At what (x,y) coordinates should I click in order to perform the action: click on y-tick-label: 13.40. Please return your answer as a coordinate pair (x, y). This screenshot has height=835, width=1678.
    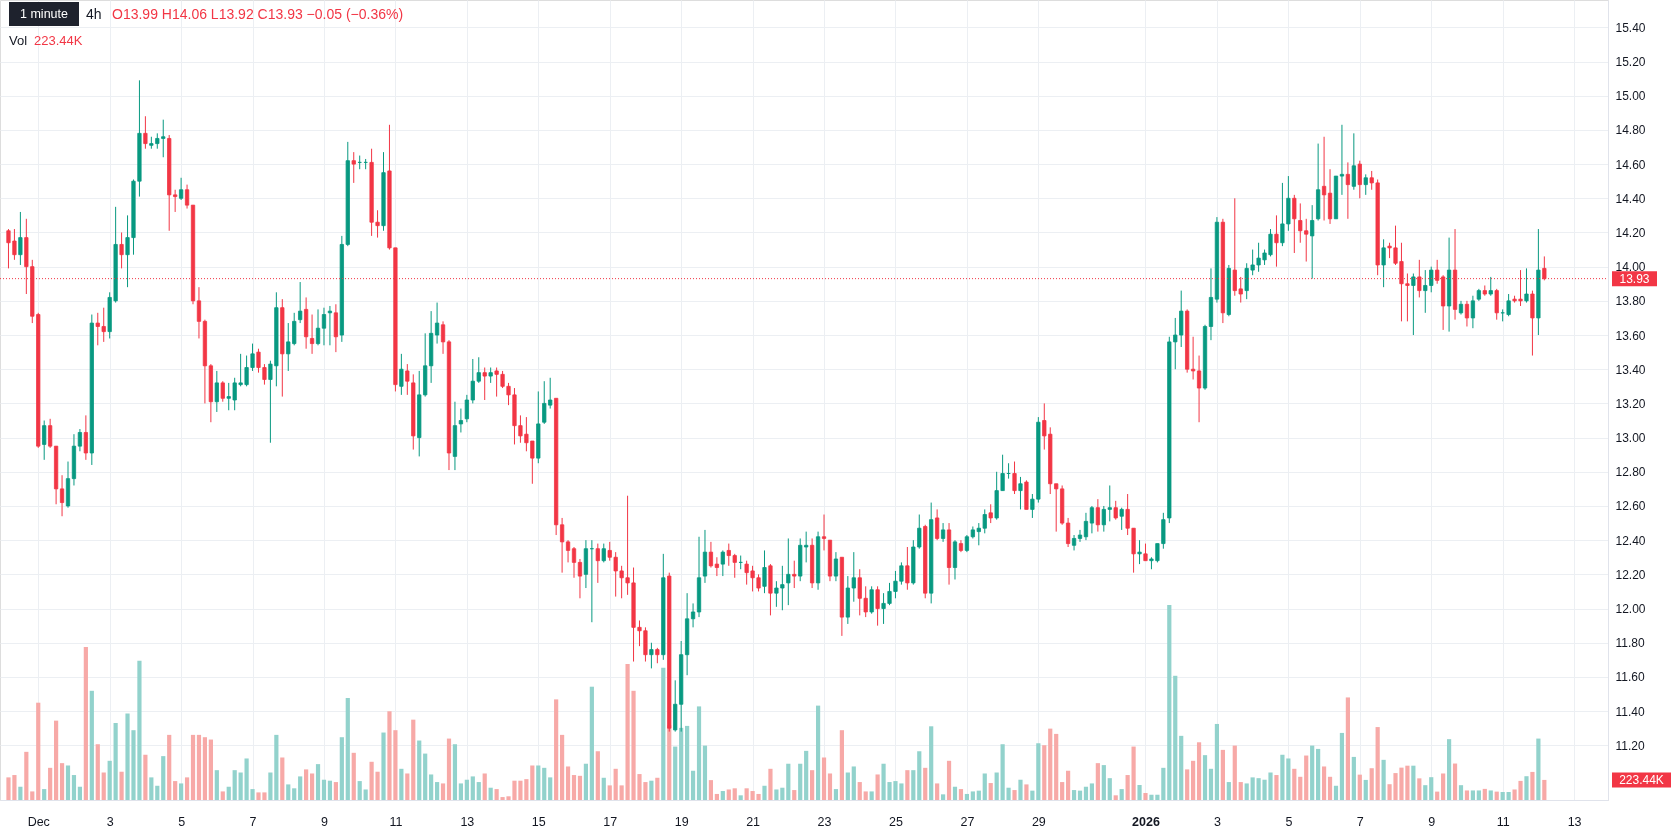
    Looking at the image, I should click on (1630, 369).